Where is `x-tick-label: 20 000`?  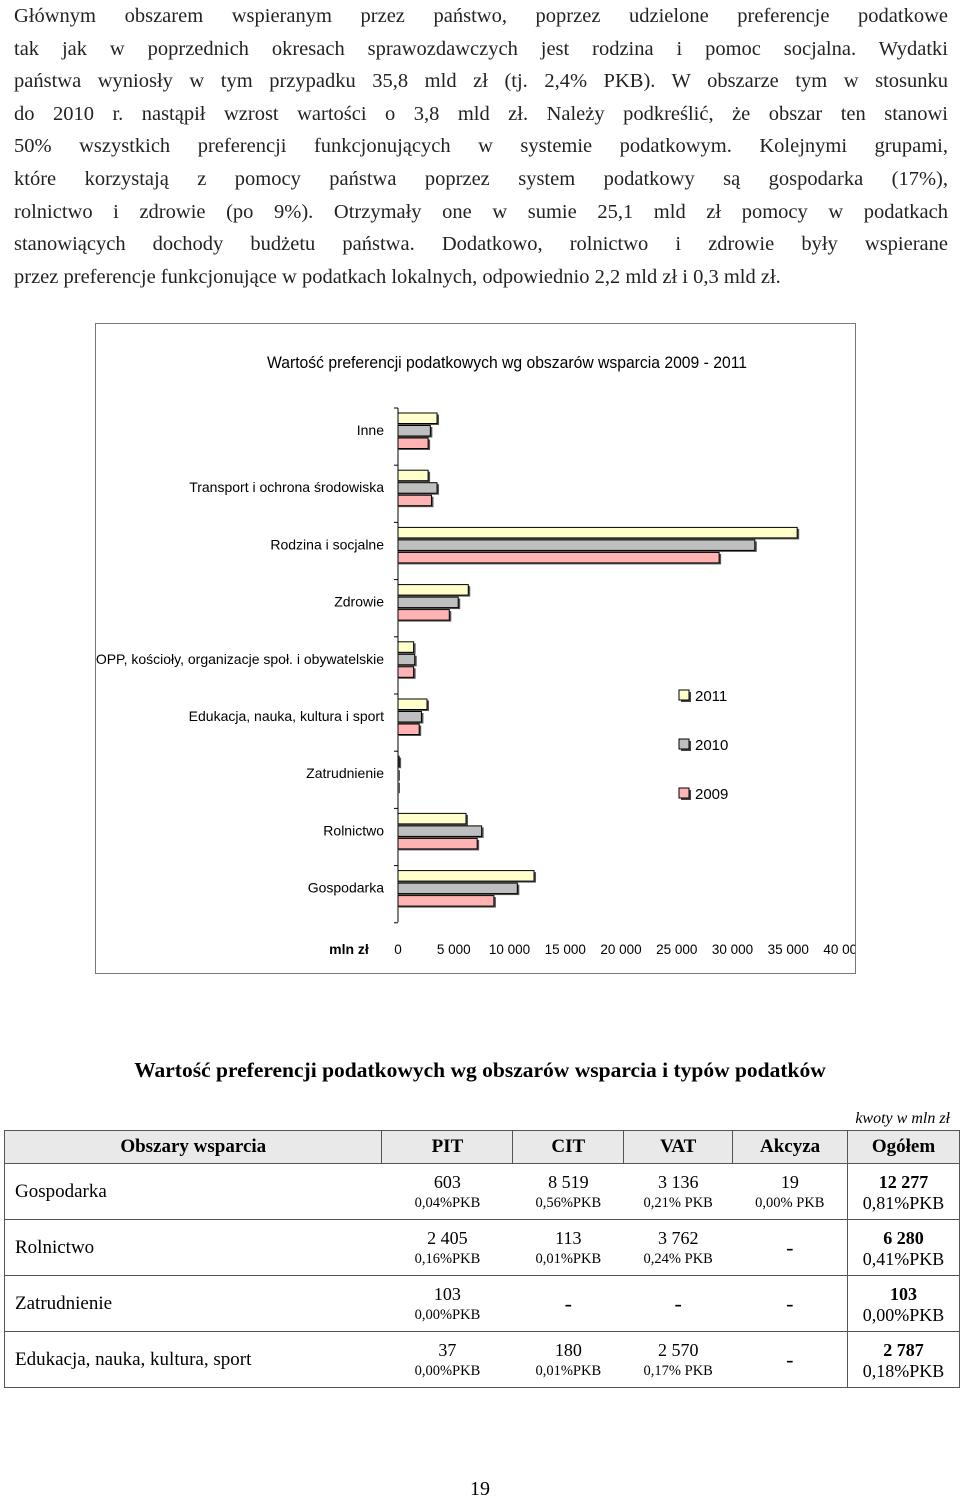 x-tick-label: 20 000 is located at coordinates (620, 949).